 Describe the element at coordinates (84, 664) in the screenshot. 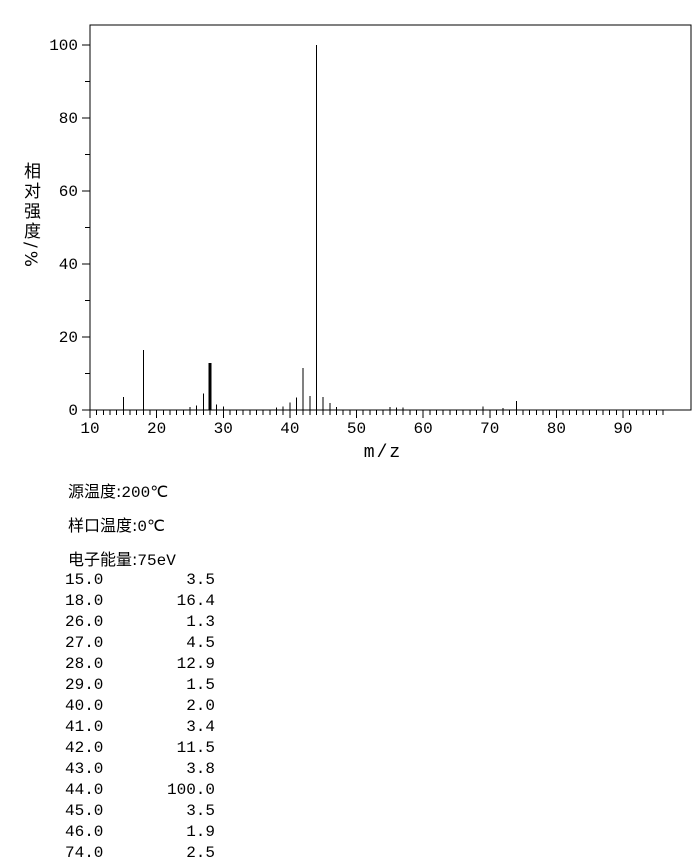

I see `peak-mz-cell: 28.0` at that location.